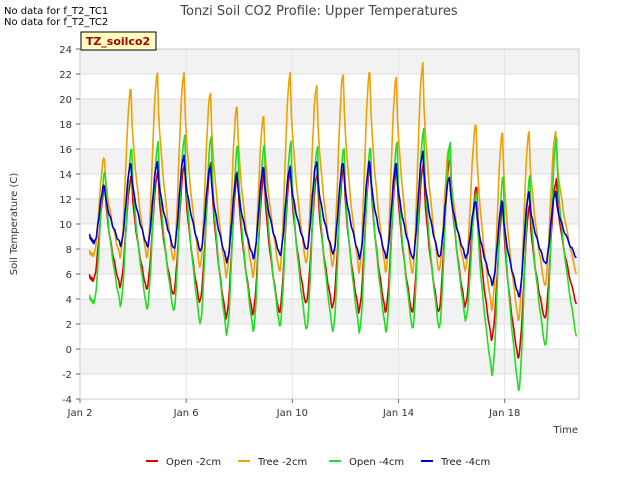  I want to click on site-tag-label: TZ_soilco2, so click(118, 41).